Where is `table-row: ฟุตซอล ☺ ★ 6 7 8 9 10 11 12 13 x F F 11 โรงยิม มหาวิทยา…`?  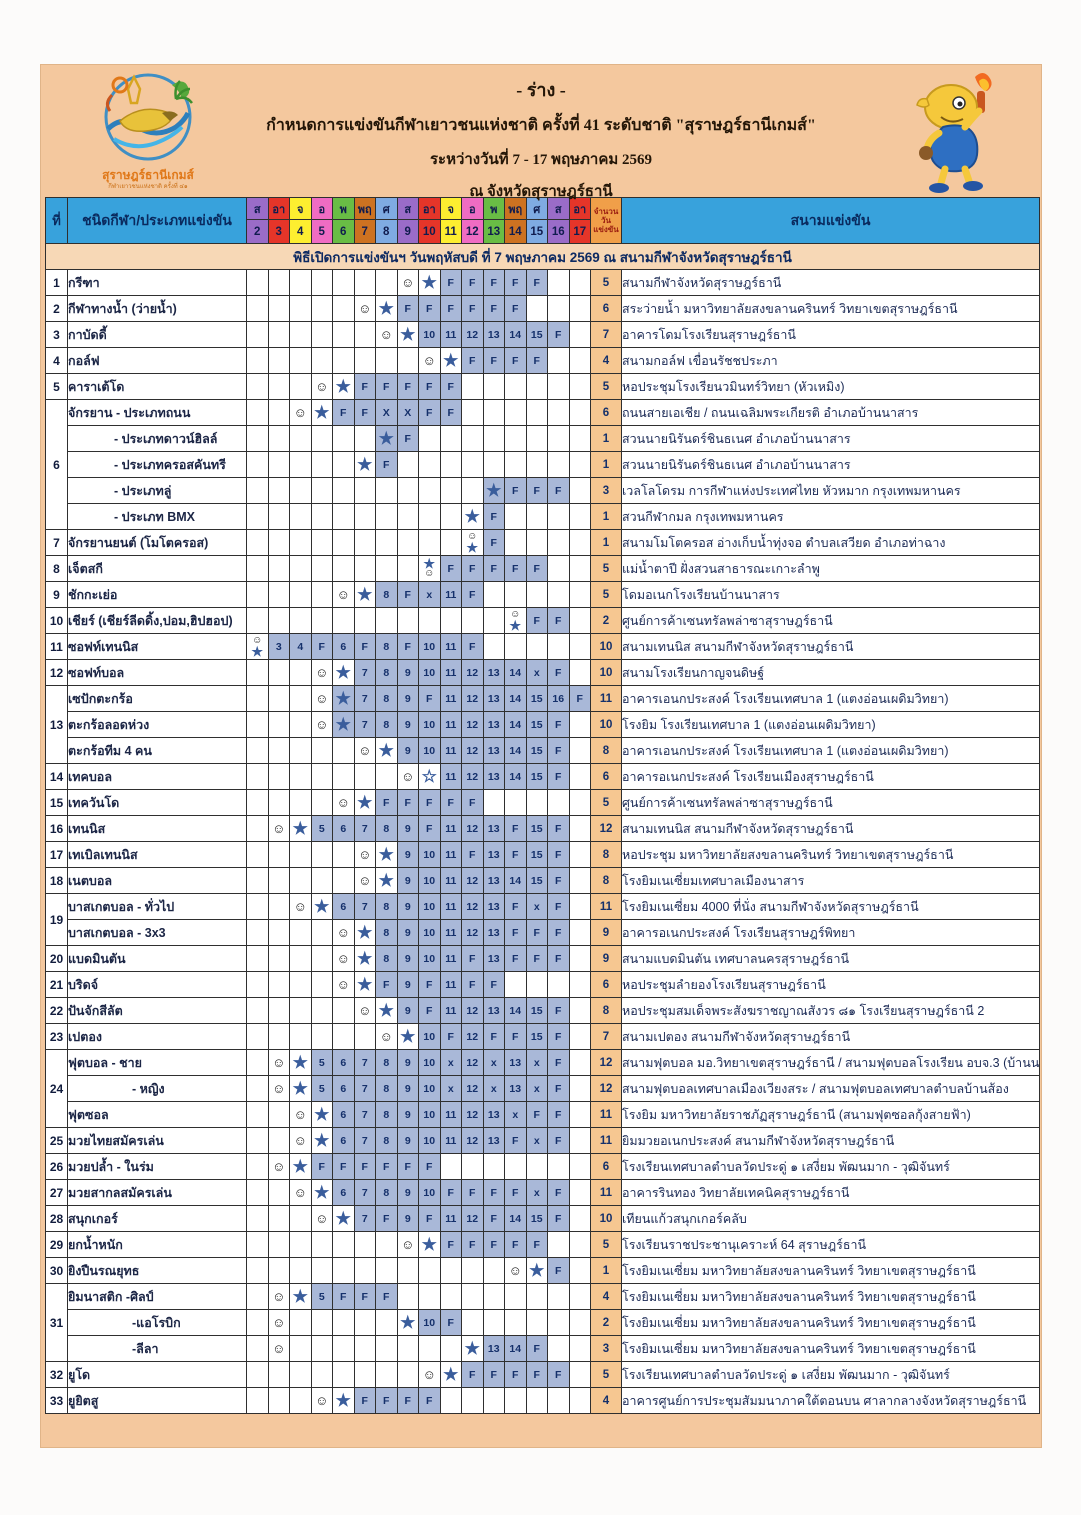
table-row: ฟุตซอล ☺ ★ 6 7 8 9 10 11 12 13 x F F 11 โรงยิม มหาวิทยา… is located at coordinates (543, 1114).